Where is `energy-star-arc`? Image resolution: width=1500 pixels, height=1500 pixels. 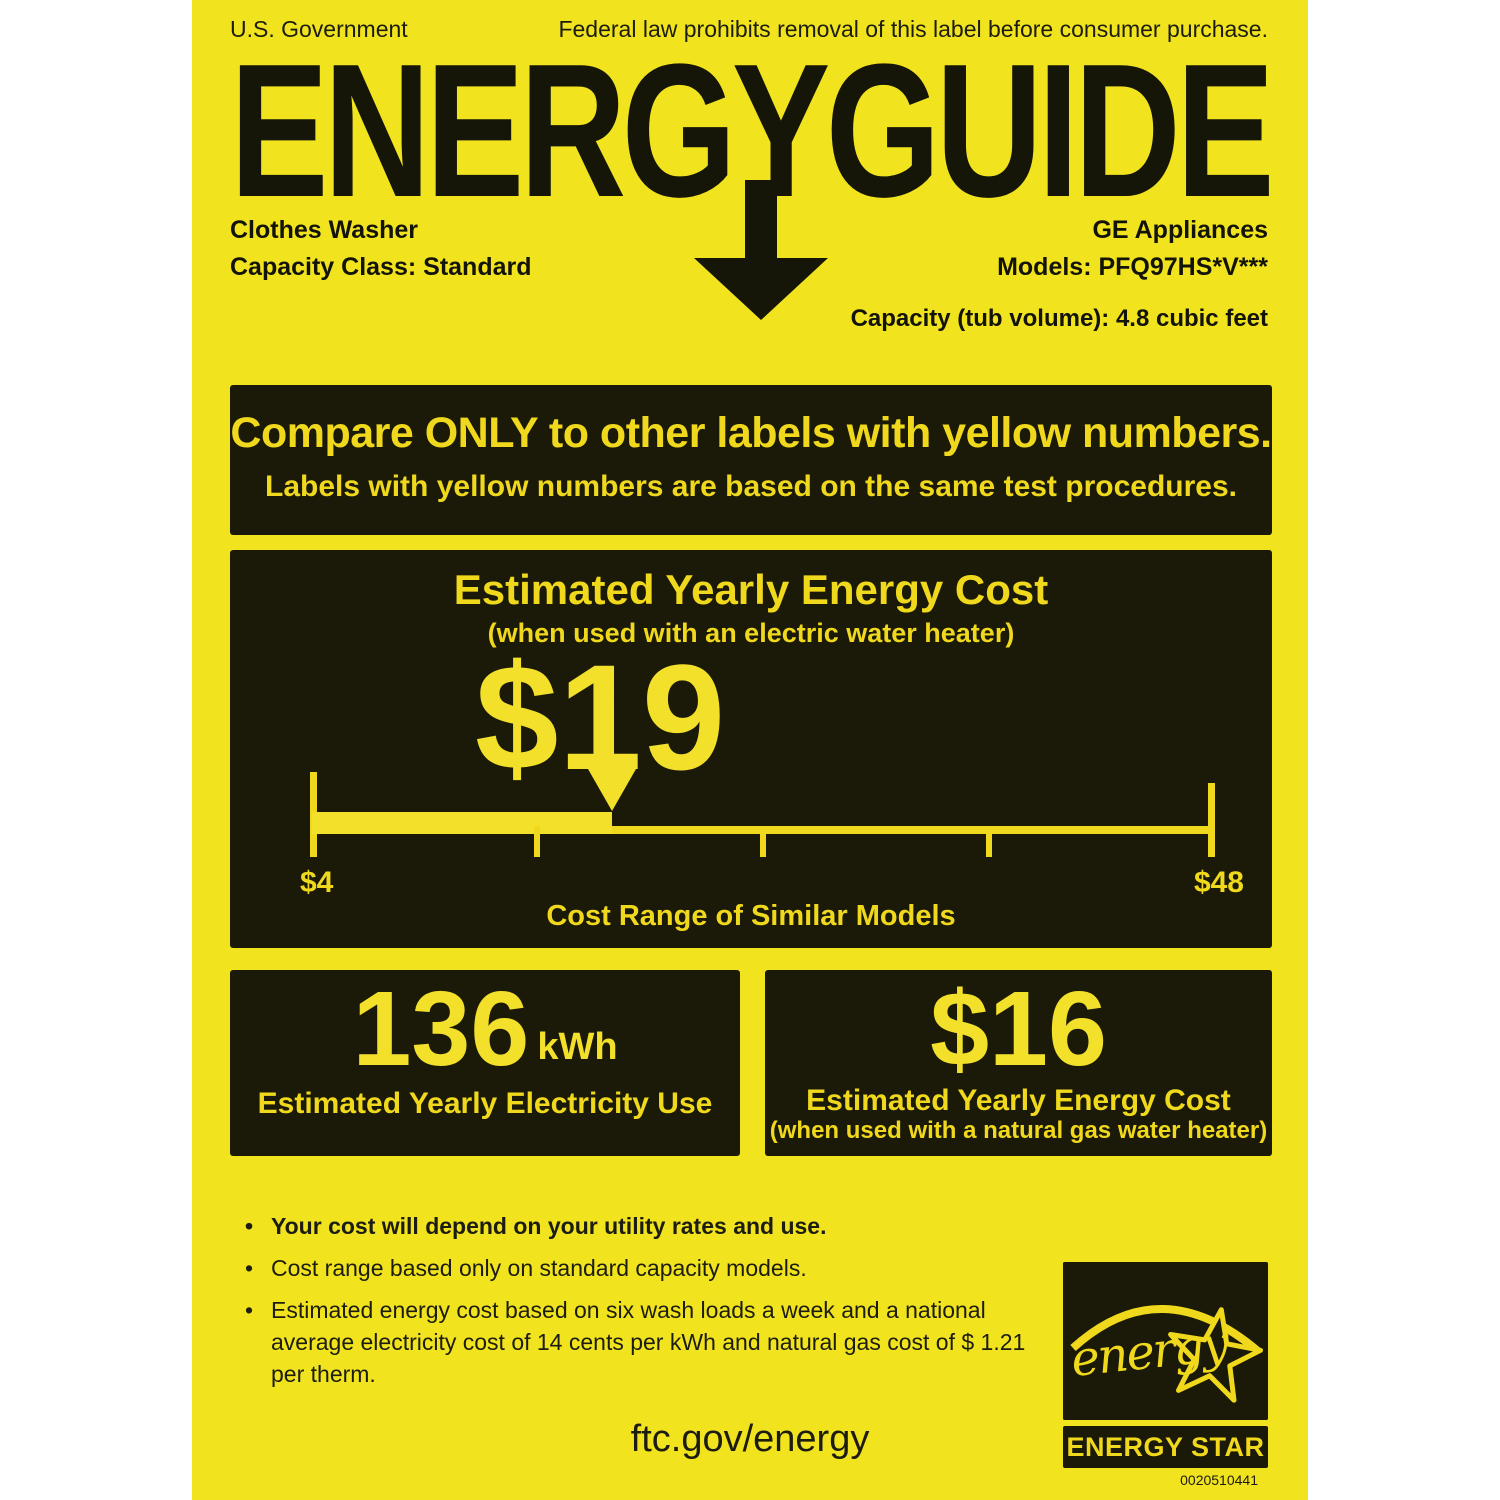 energy-star-arc is located at coordinates (1166, 1330).